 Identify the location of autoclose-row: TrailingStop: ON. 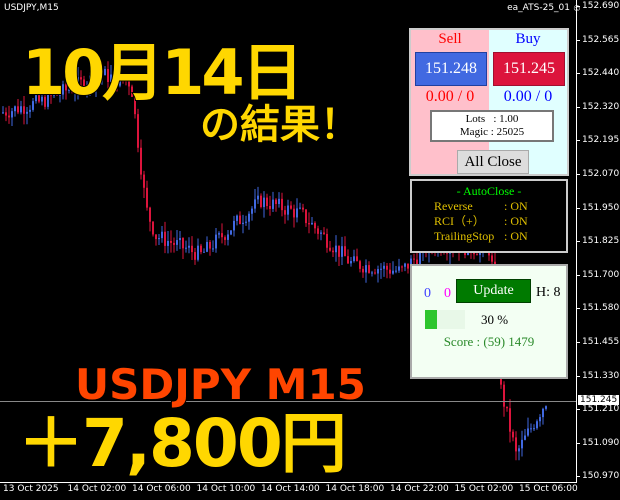
(489, 236).